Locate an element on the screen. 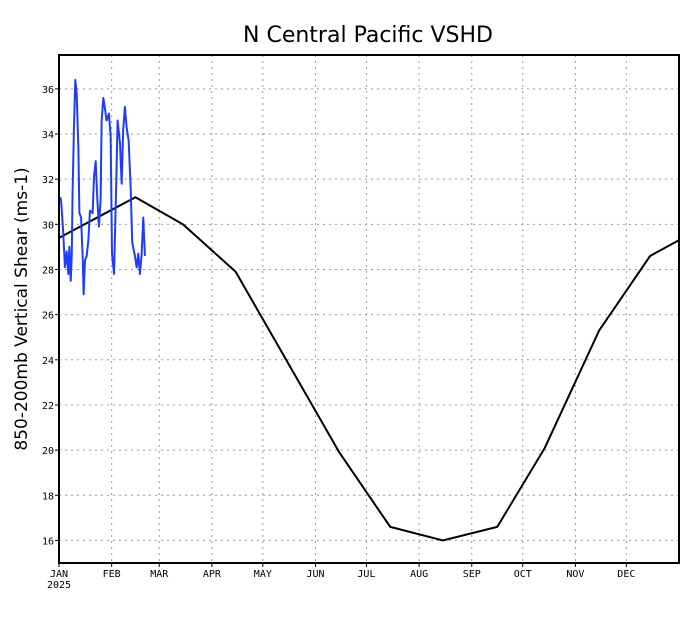  series-line-2025 is located at coordinates (102, 187).